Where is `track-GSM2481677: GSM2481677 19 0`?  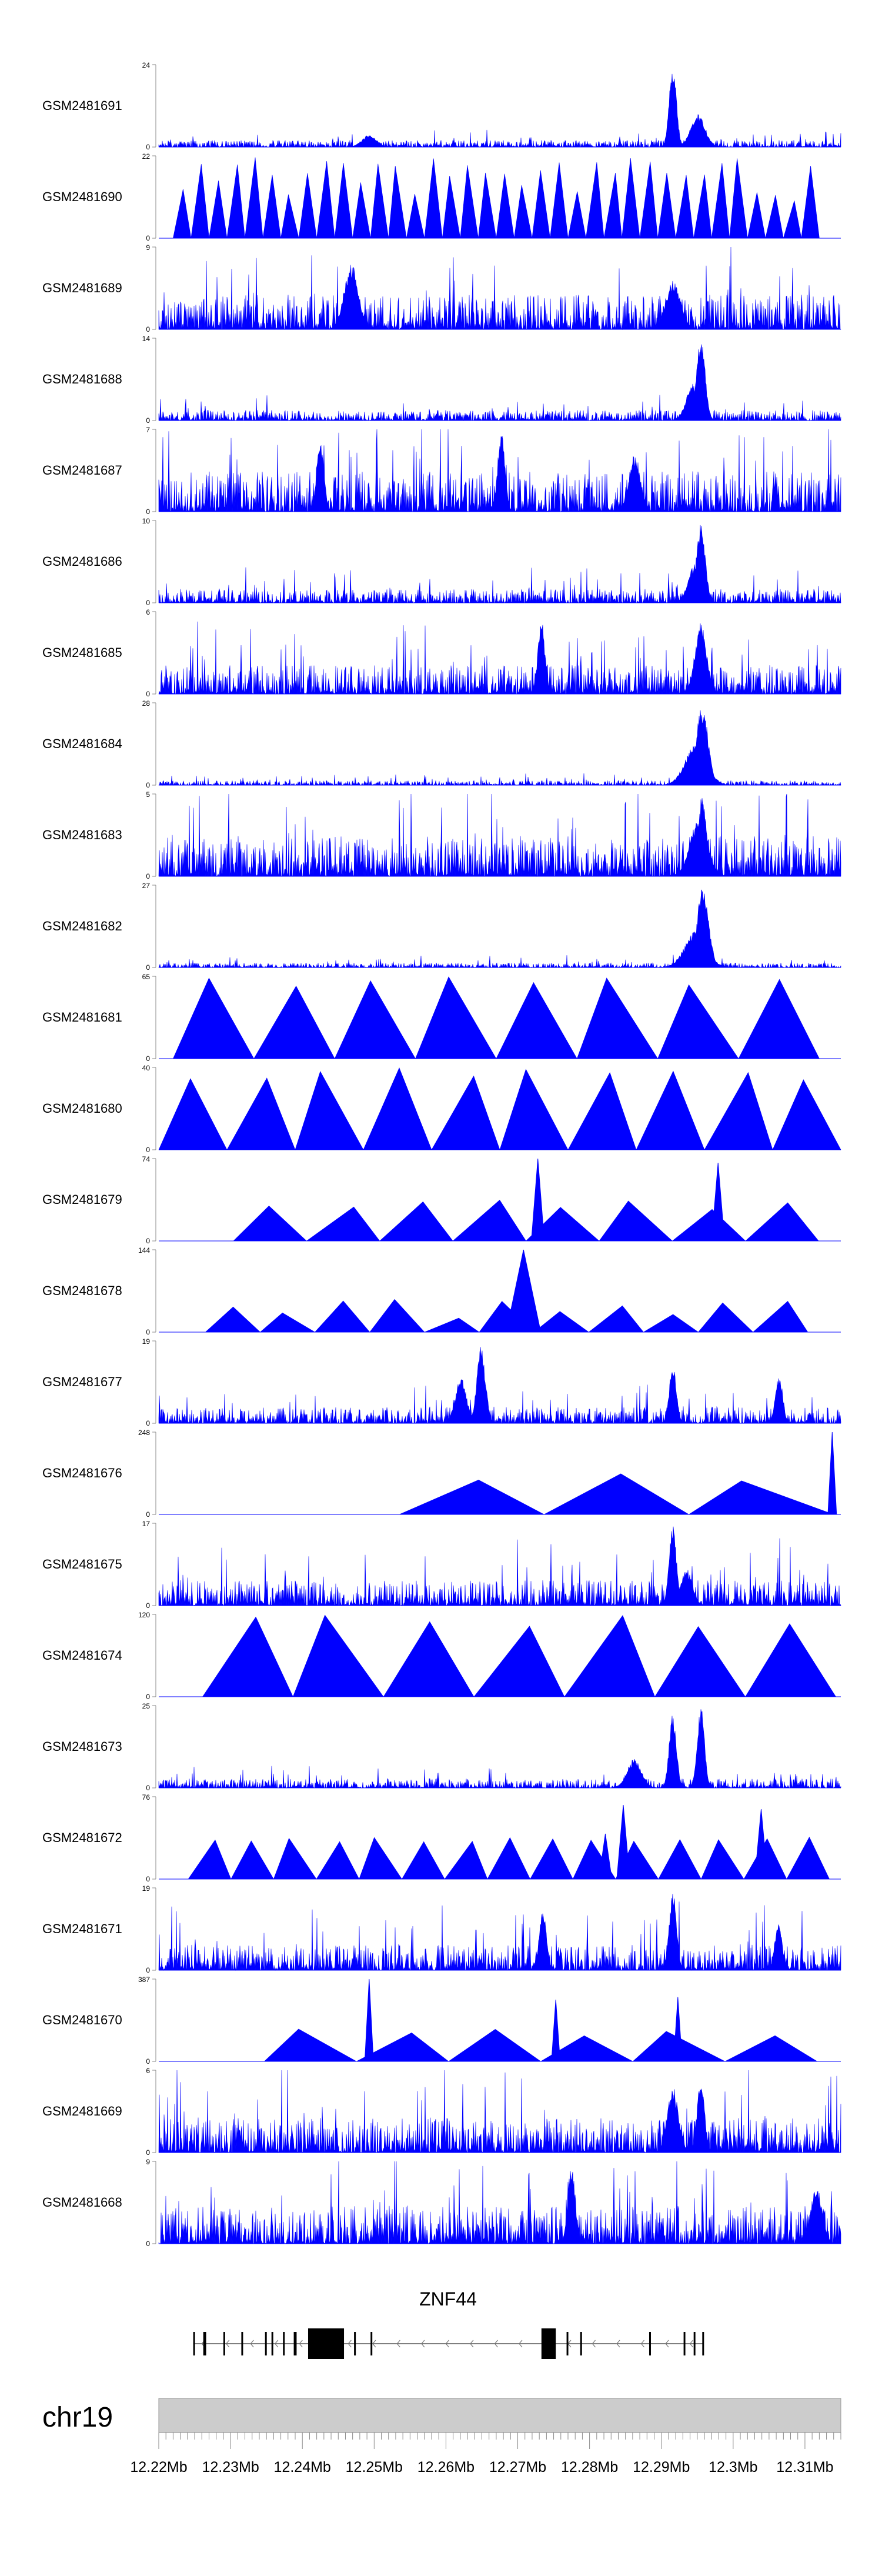
track-GSM2481677: GSM2481677 19 0 is located at coordinates (441, 1382).